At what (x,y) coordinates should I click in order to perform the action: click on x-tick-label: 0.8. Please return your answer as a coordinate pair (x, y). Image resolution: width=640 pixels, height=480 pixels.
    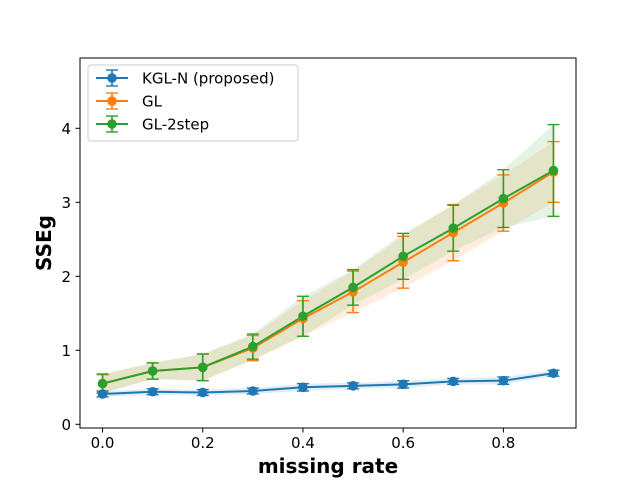
    Looking at the image, I should click on (503, 443).